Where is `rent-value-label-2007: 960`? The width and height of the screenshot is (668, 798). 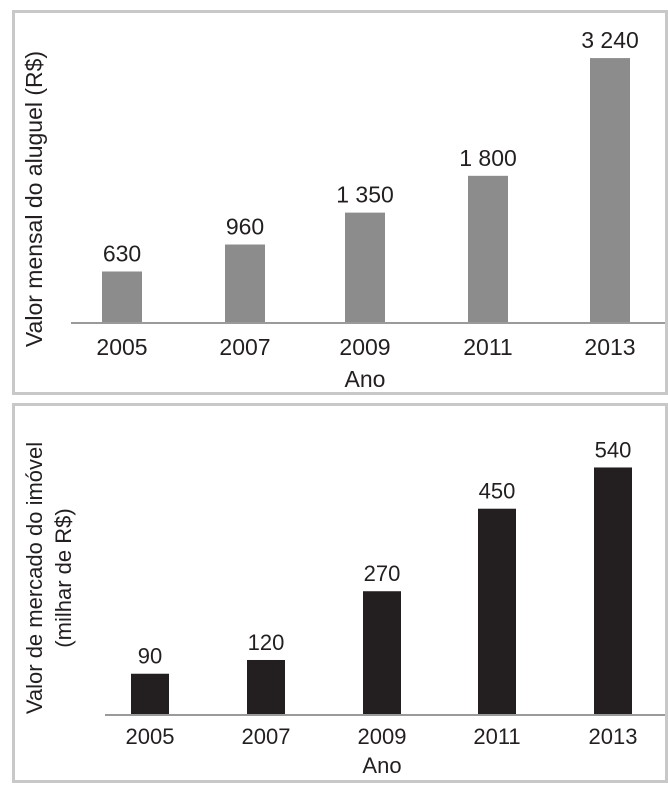
rent-value-label-2007: 960 is located at coordinates (245, 227).